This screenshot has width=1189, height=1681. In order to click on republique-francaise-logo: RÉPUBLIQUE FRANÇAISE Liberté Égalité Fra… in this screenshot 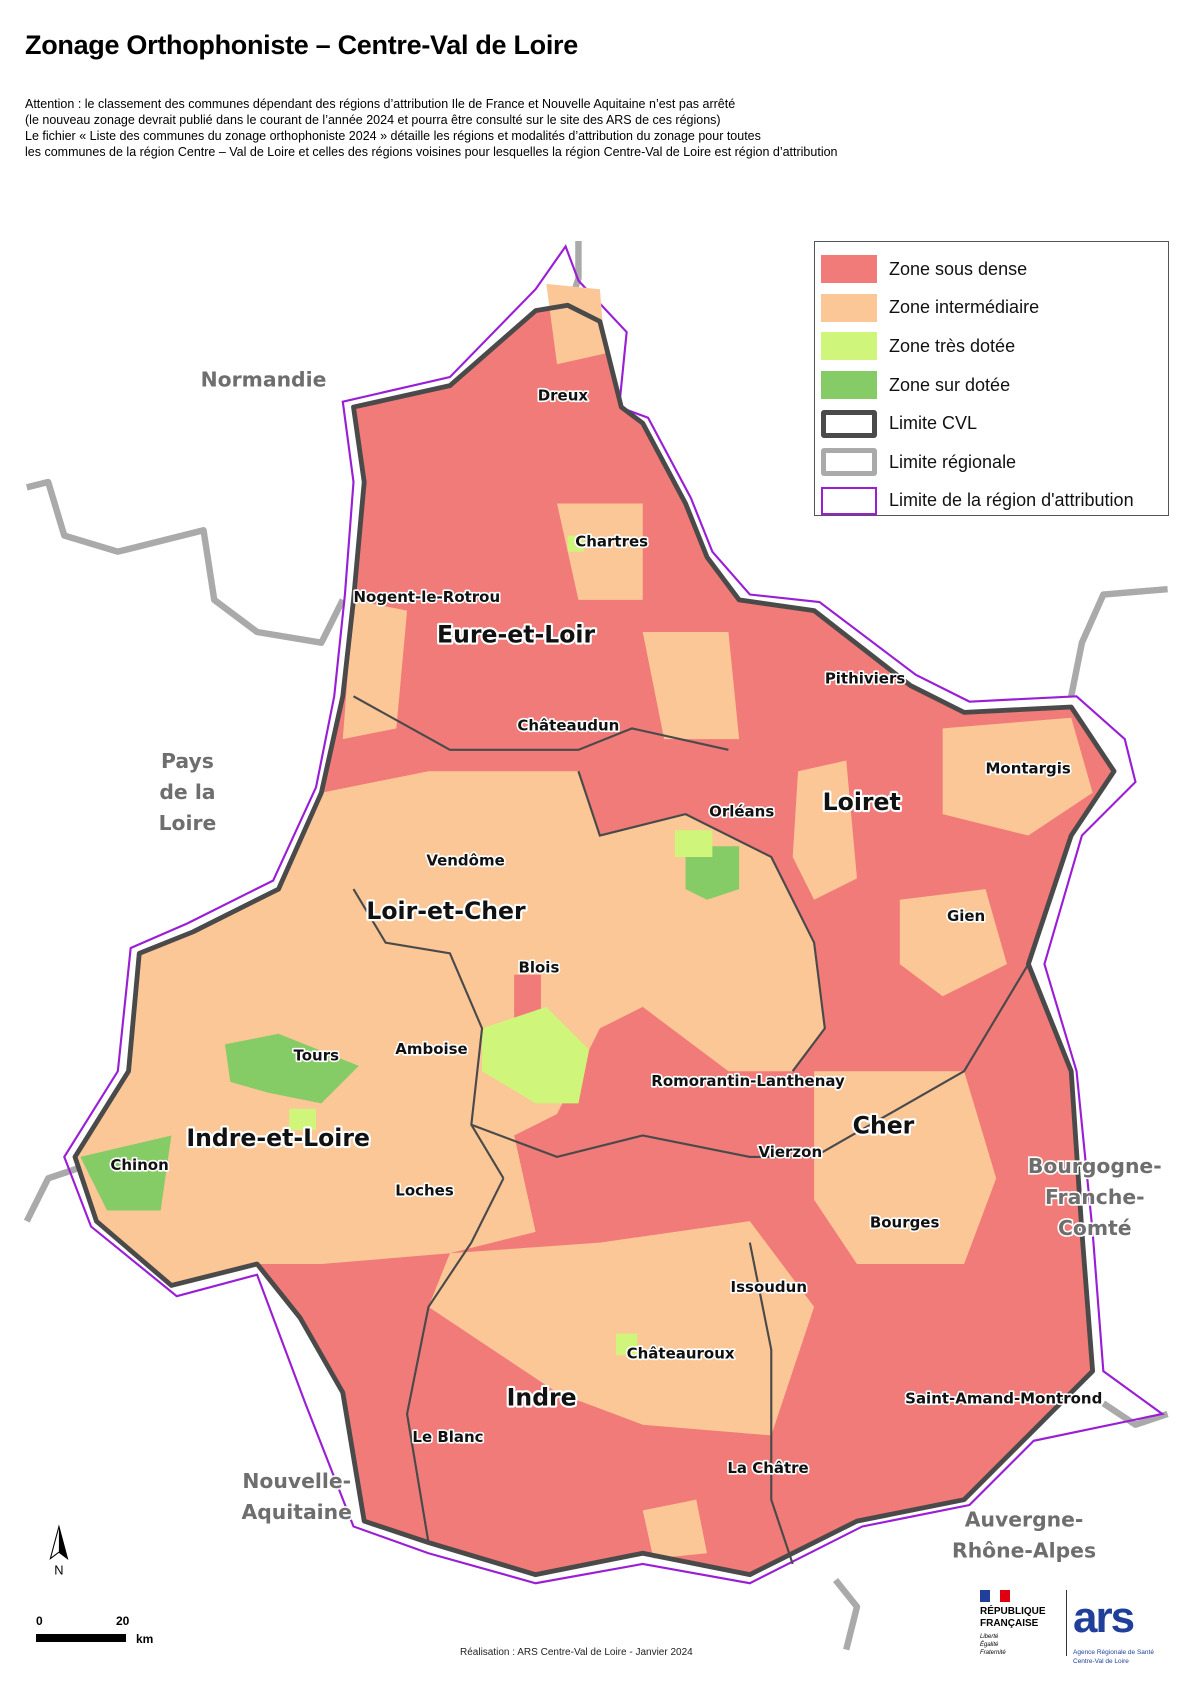, I will do `click(1020, 1623)`.